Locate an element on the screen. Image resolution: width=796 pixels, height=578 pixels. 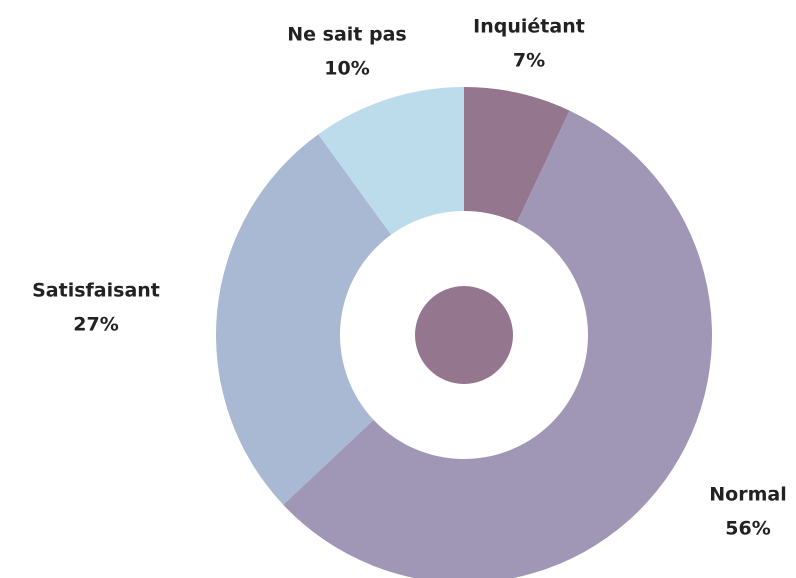
center-dot is located at coordinates (464, 335).